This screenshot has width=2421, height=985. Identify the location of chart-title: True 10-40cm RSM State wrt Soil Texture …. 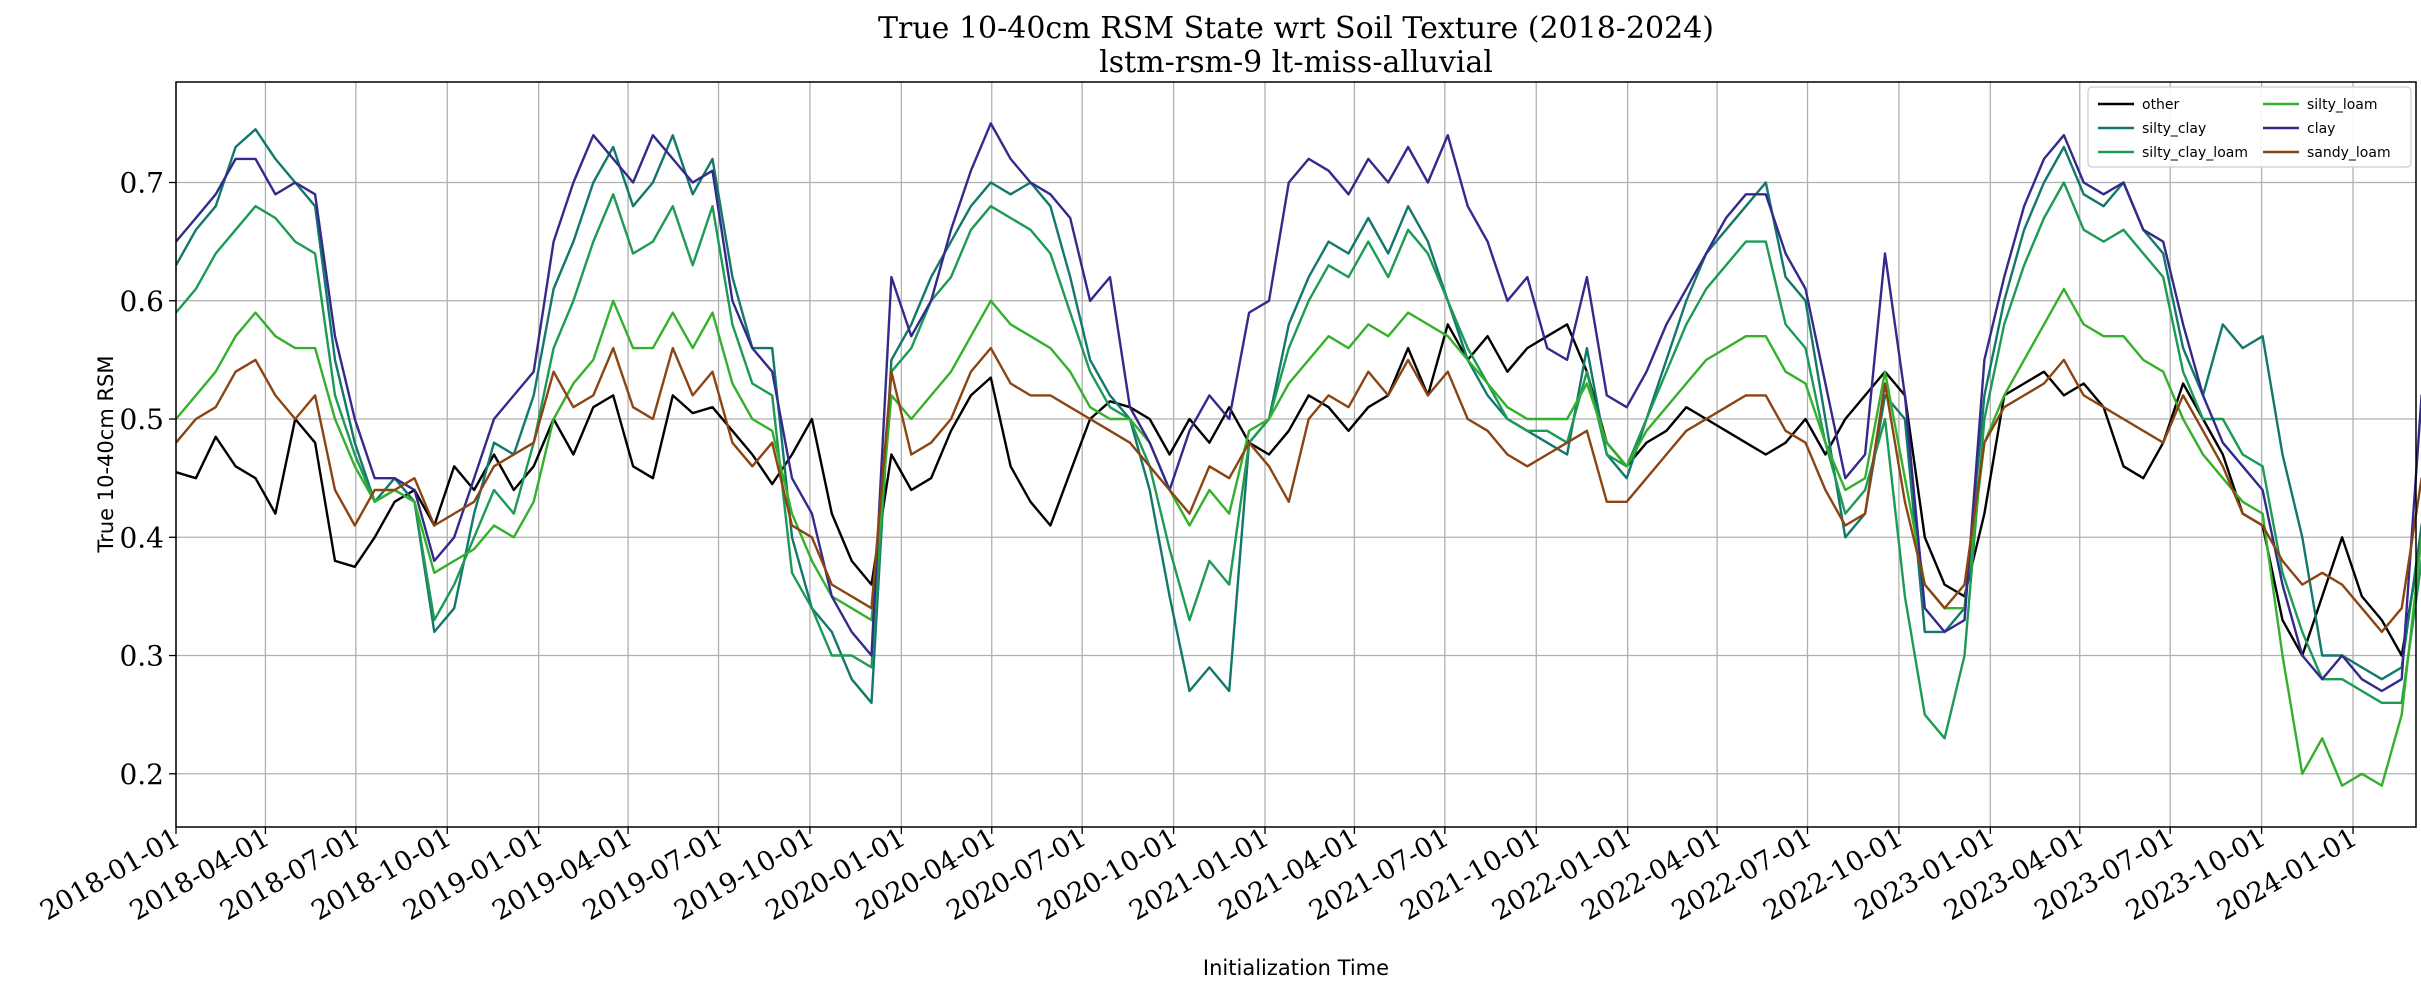
(1296, 28).